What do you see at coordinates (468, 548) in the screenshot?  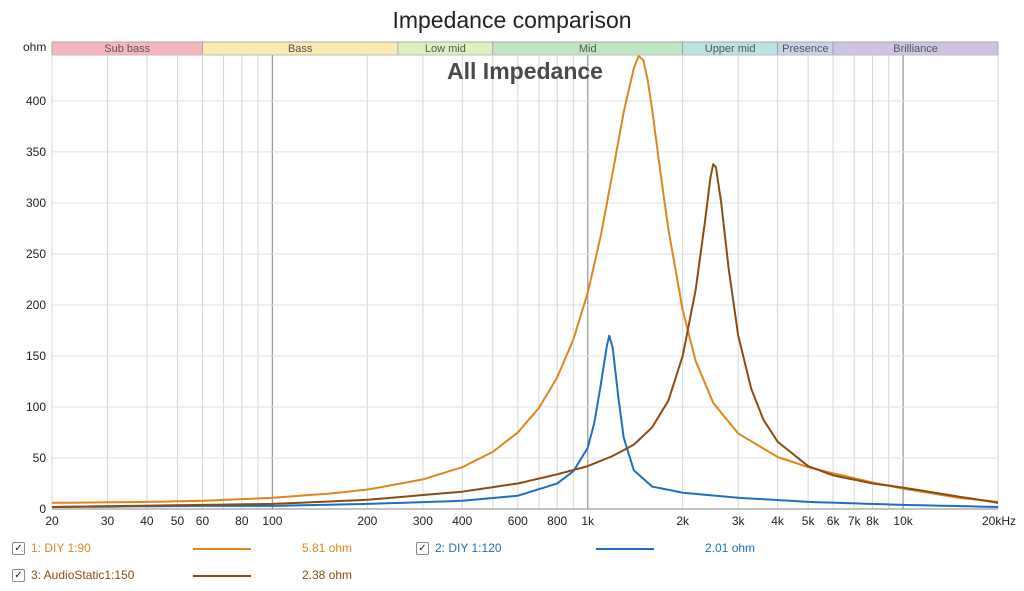 I see `legend-series-name: 2: DIY 1:120` at bounding box center [468, 548].